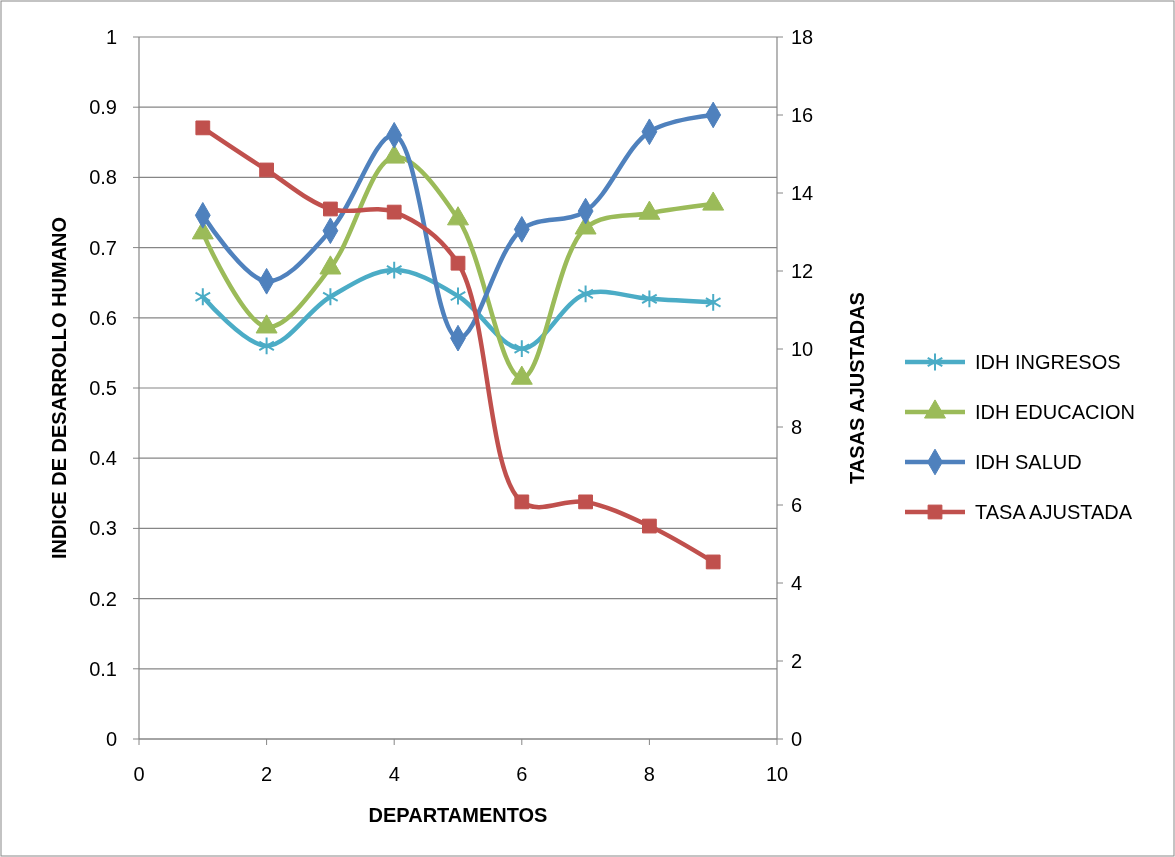  What do you see at coordinates (267, 774) in the screenshot?
I see `x-tick-label: 2` at bounding box center [267, 774].